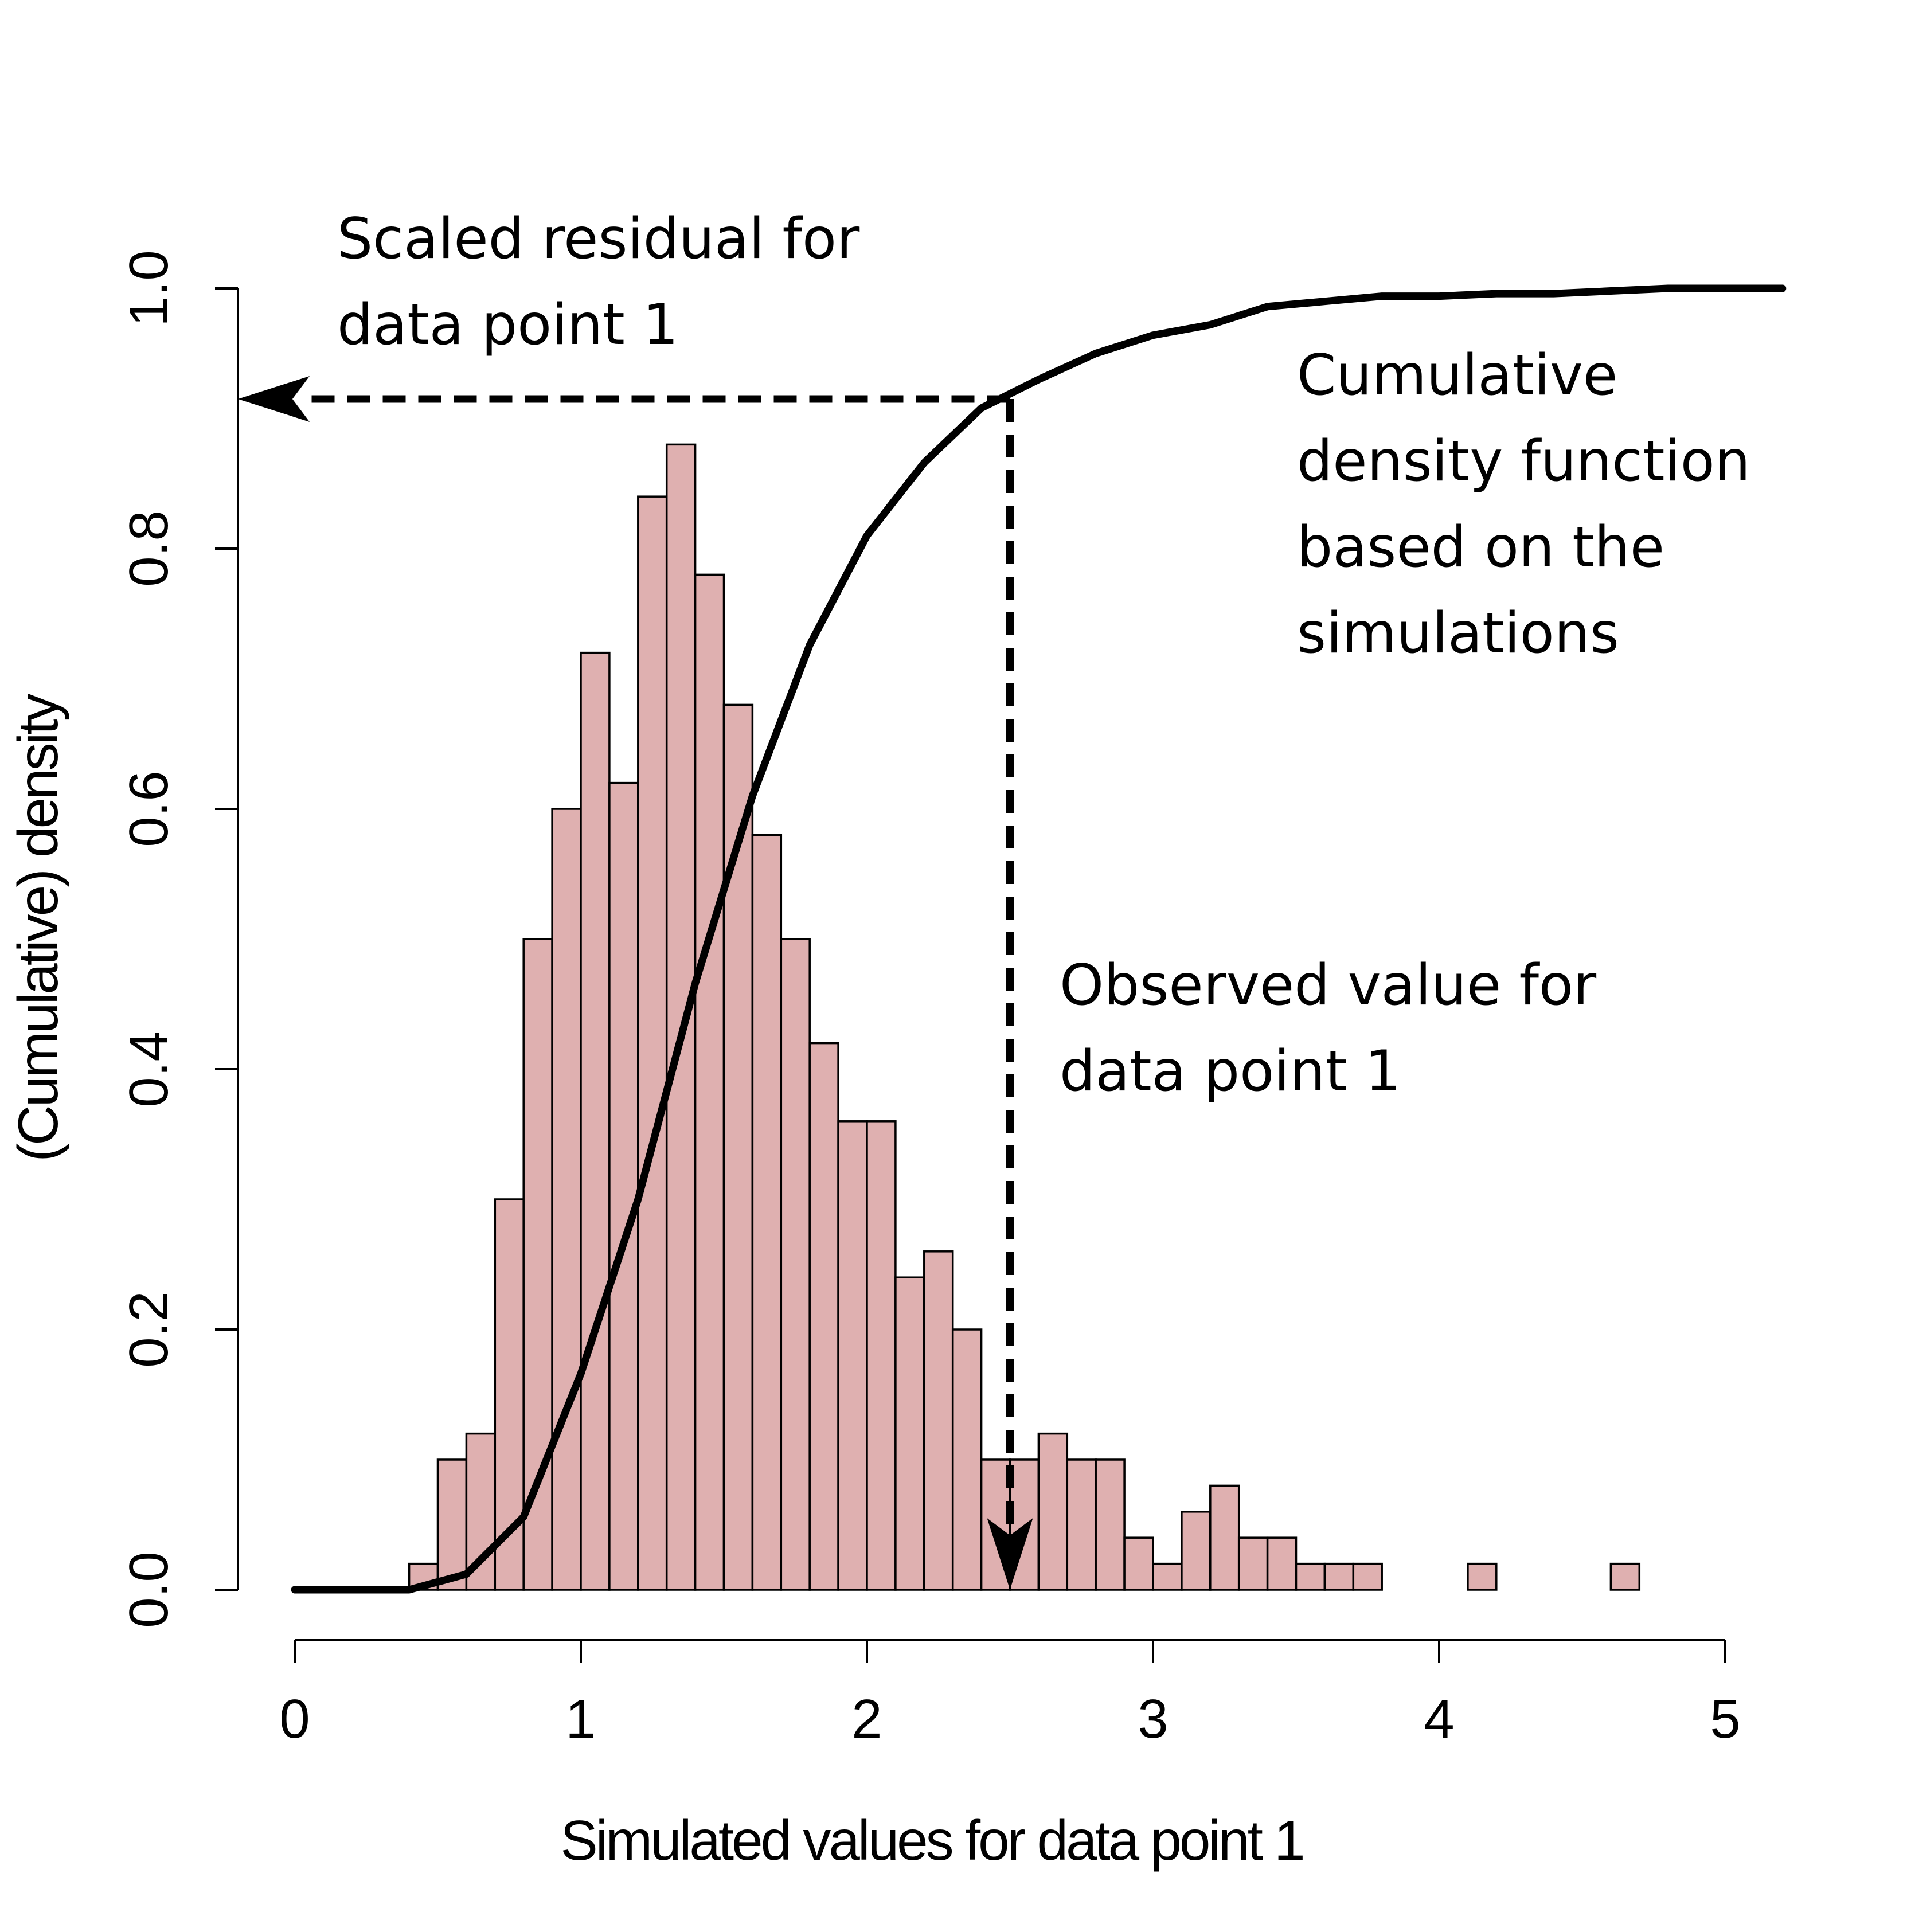 The height and width of the screenshot is (1932, 1907). I want to click on annotation-cdf-line3: based on the, so click(1480, 547).